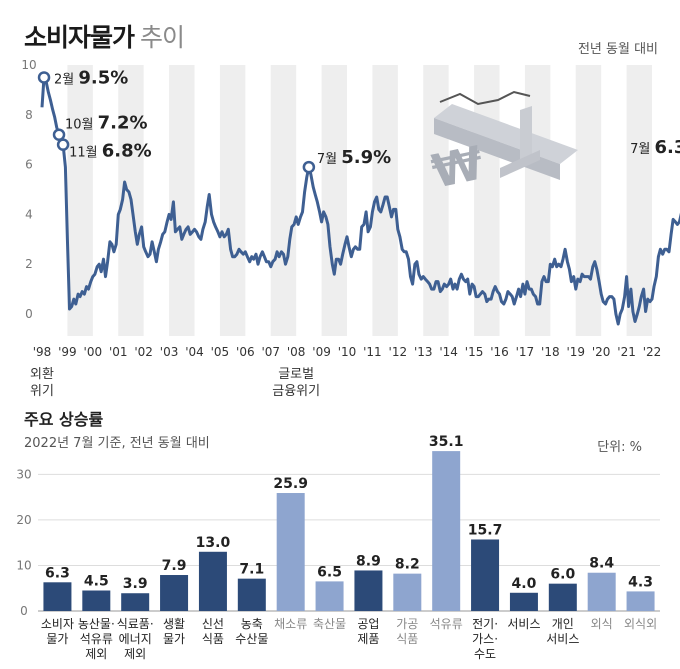 The image size is (680, 669). Describe the element at coordinates (368, 561) in the screenshot. I see `bar-value-label: 8.9` at that location.